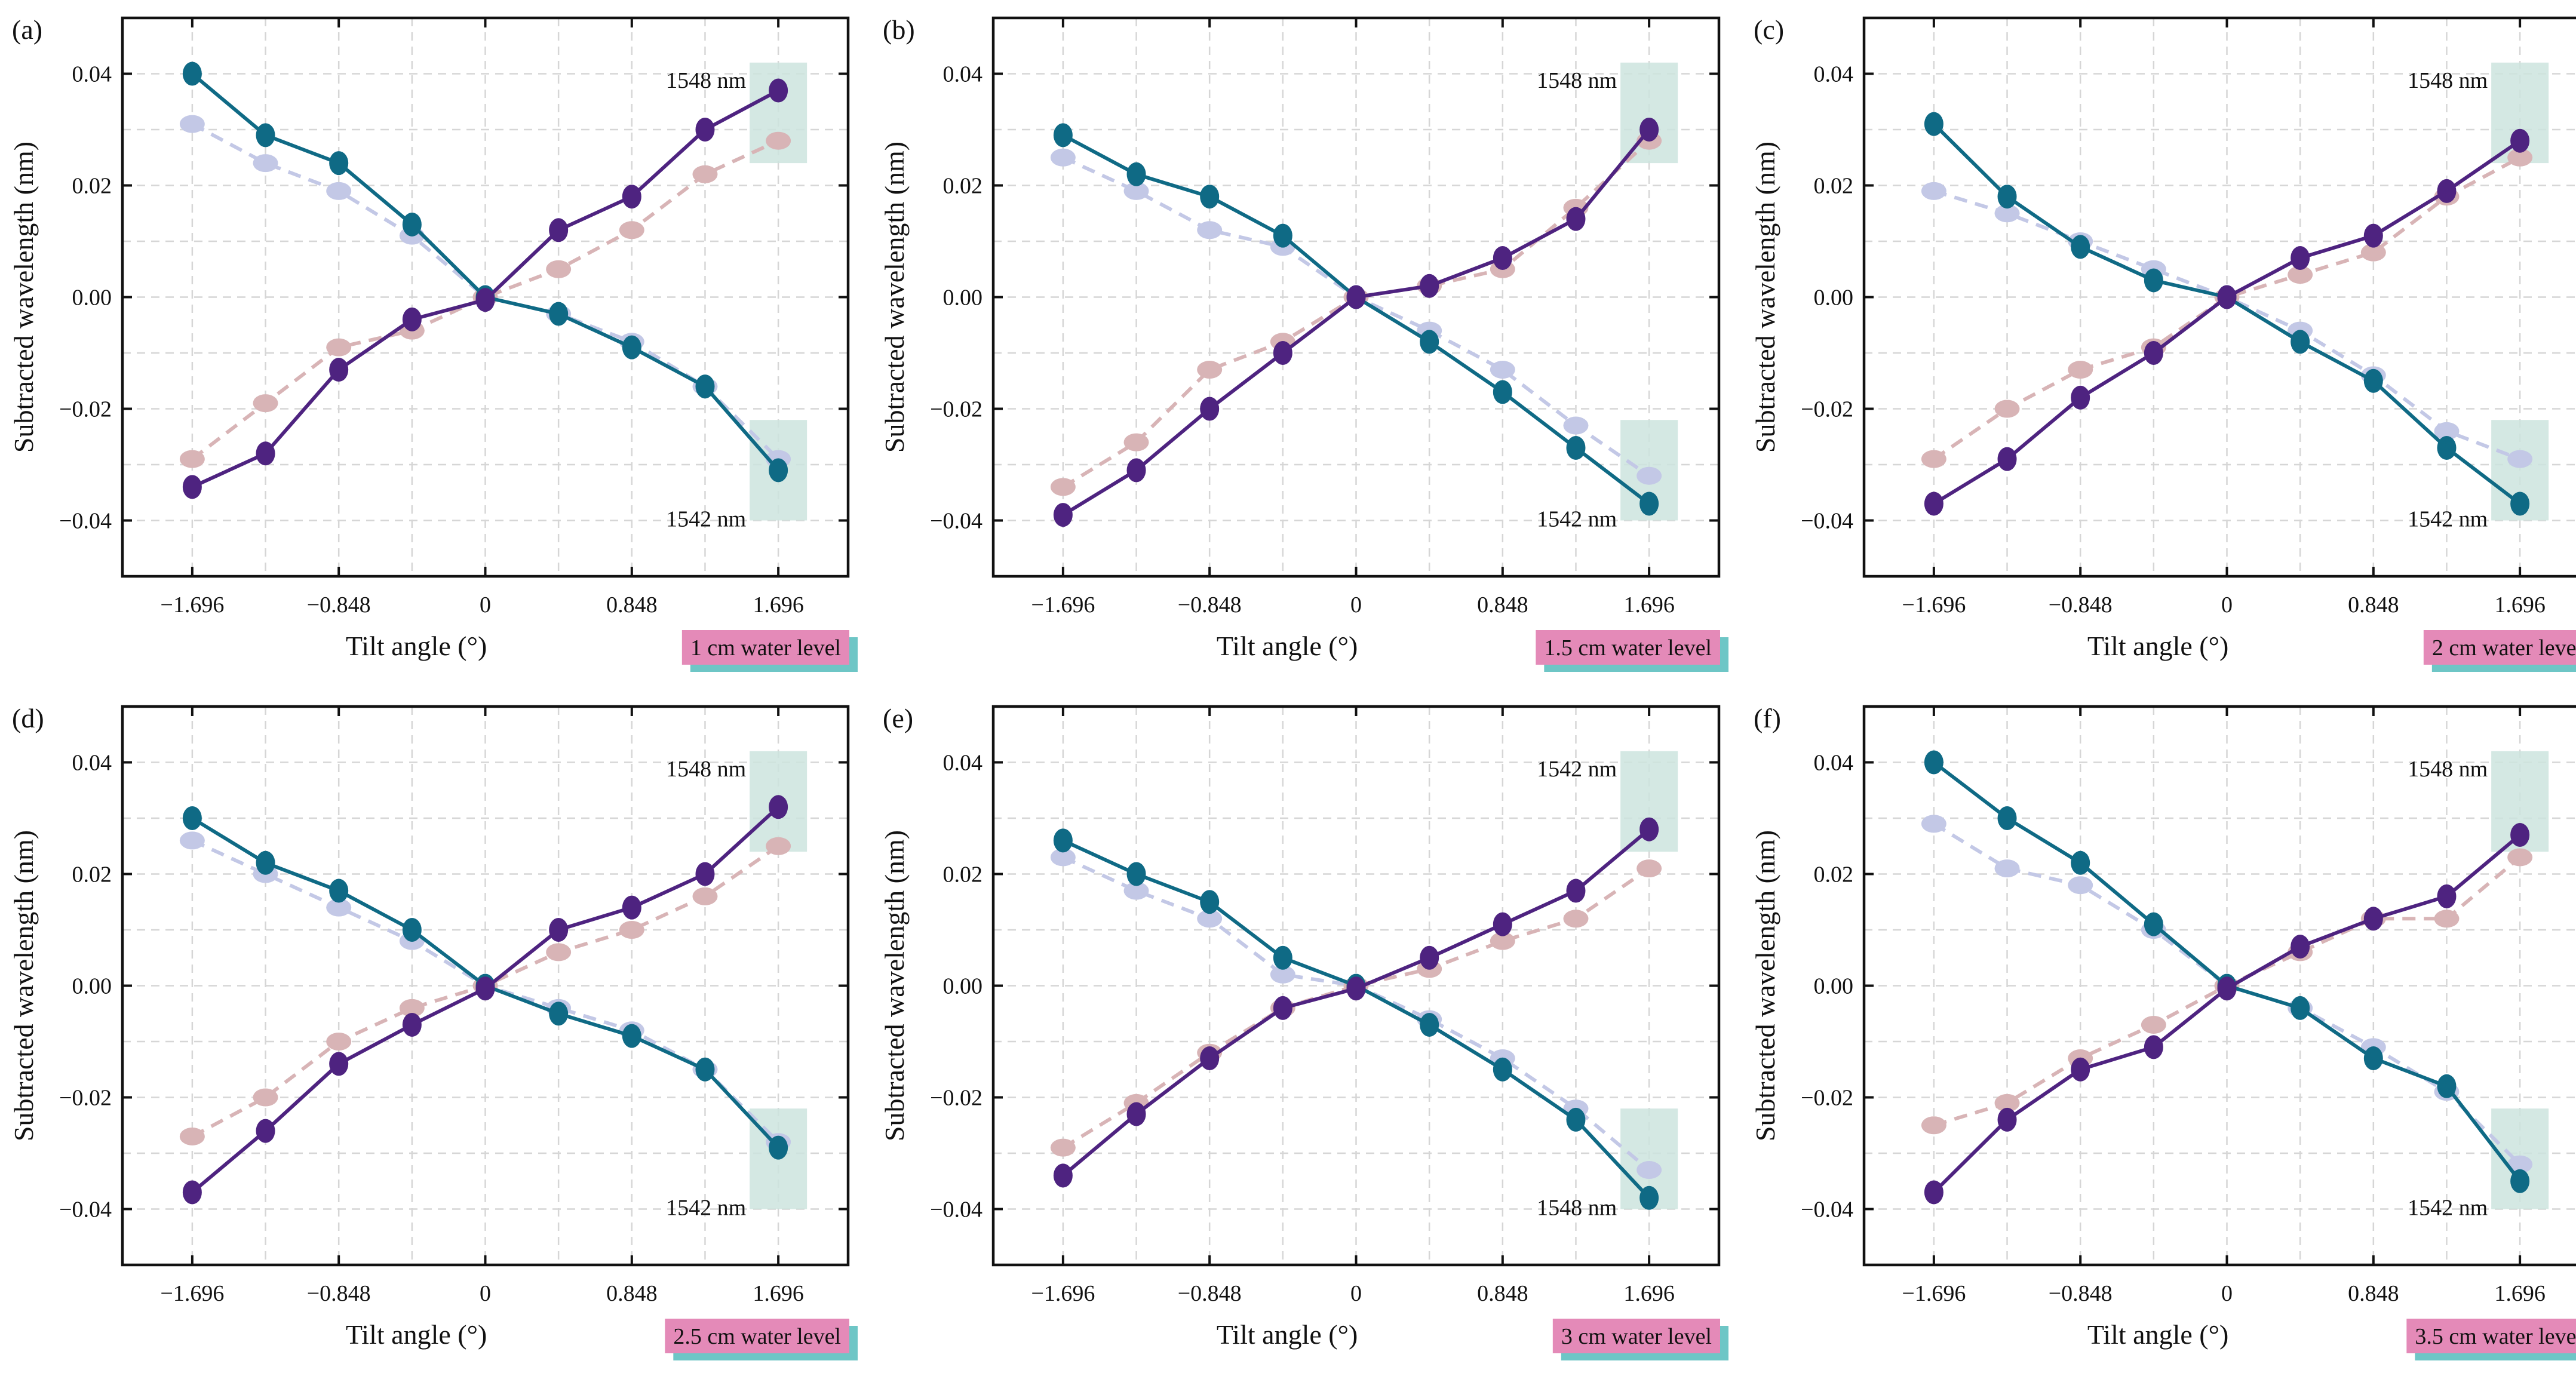  What do you see at coordinates (894, 297) in the screenshot?
I see `y-axis-label: Subtracted wavelength (nm)` at bounding box center [894, 297].